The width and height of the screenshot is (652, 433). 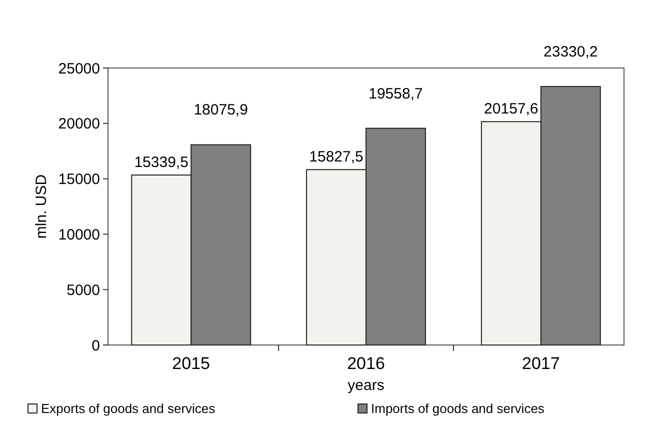 I want to click on data-label: 15339,5, so click(x=161, y=163).